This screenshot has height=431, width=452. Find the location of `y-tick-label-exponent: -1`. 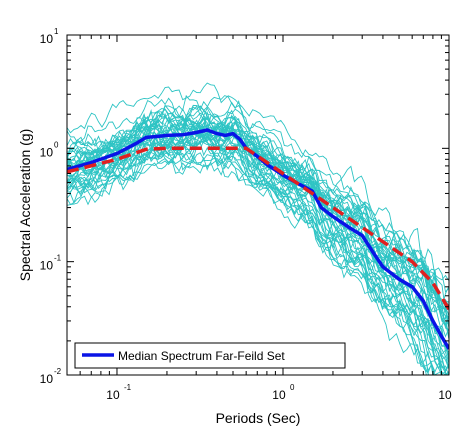

y-tick-label-exponent: -1 is located at coordinates (58, 258).